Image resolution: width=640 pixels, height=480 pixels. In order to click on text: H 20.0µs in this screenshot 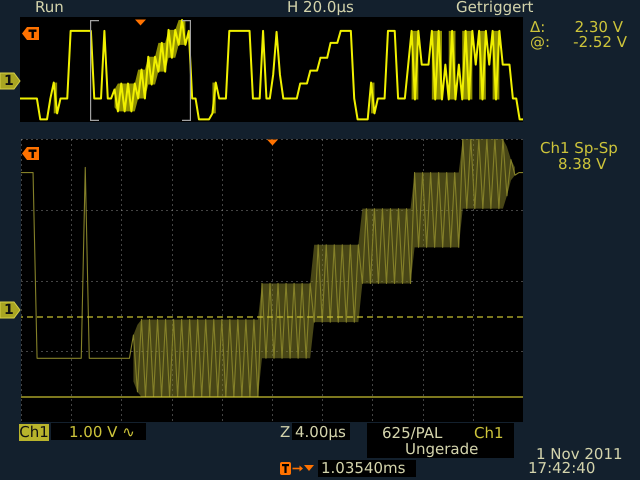, I will do `click(320, 8)`.